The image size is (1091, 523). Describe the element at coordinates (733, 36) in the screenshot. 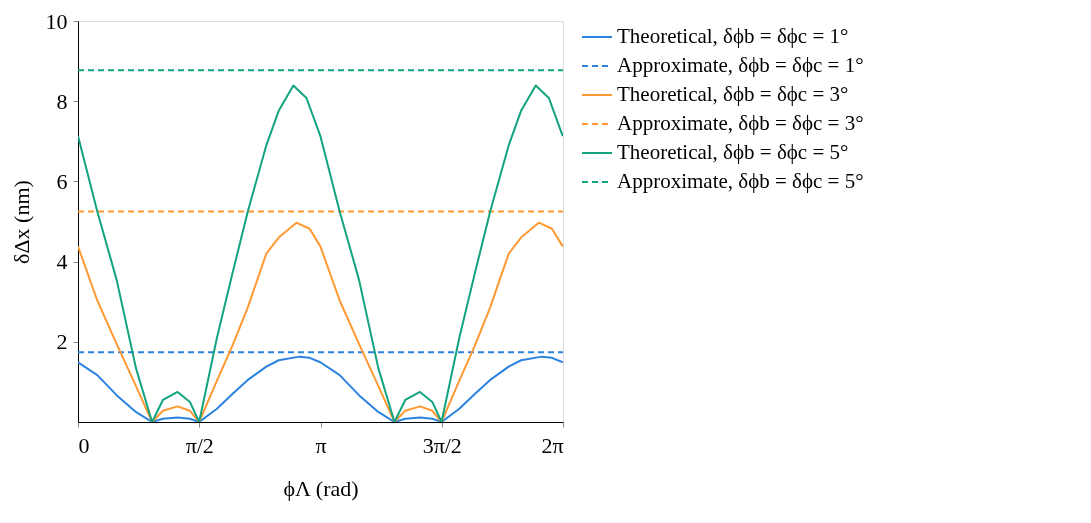

I see `legend-label: Theoretical, δϕb = δϕc = 1°` at that location.